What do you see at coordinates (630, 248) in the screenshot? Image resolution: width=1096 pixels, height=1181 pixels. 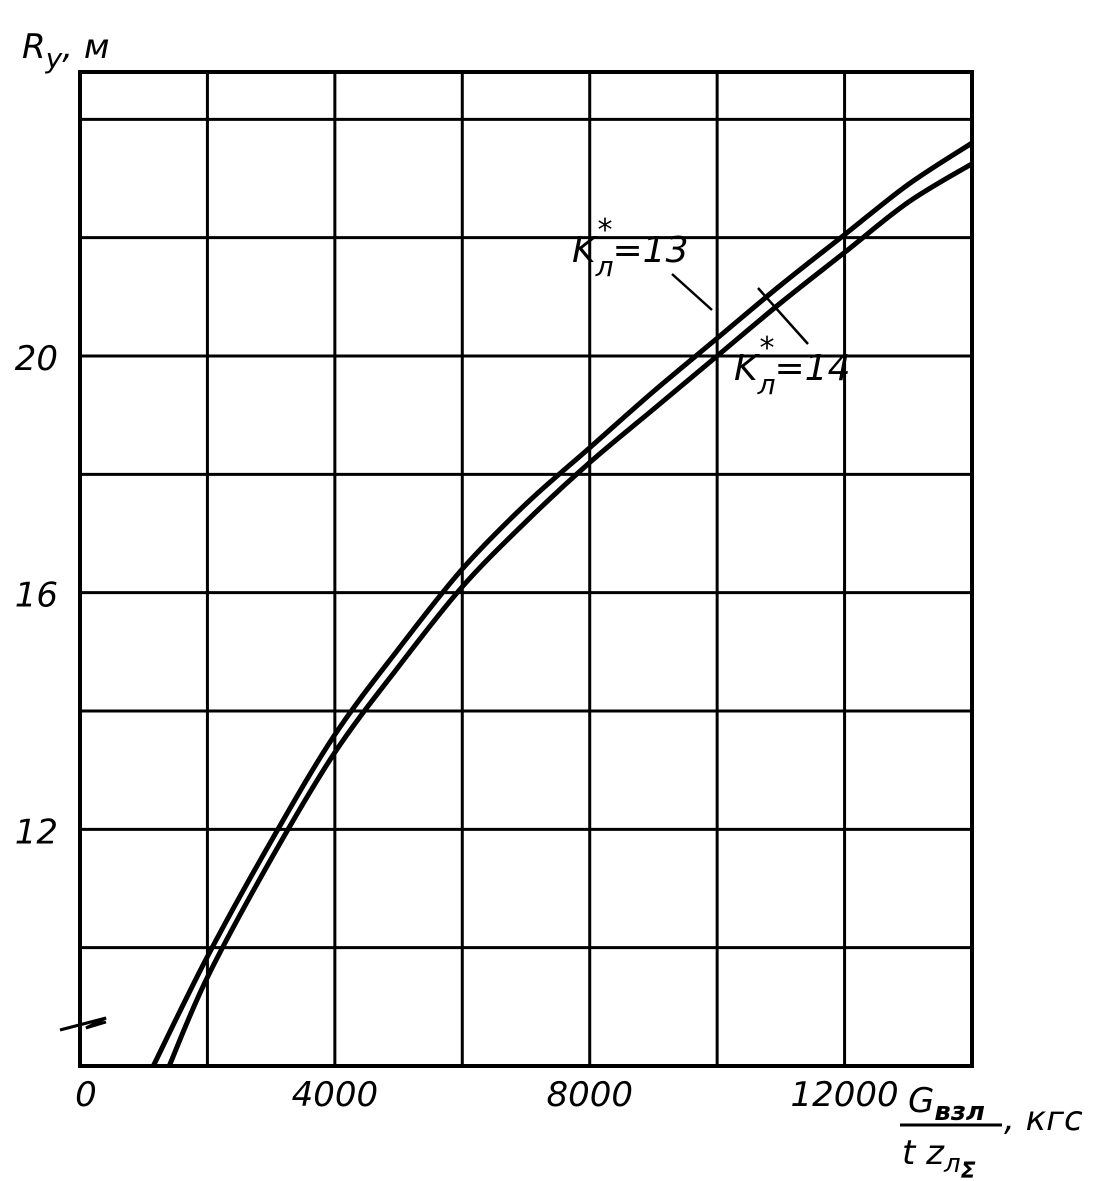 I see `series-label-k13: Kл*=13` at bounding box center [630, 248].